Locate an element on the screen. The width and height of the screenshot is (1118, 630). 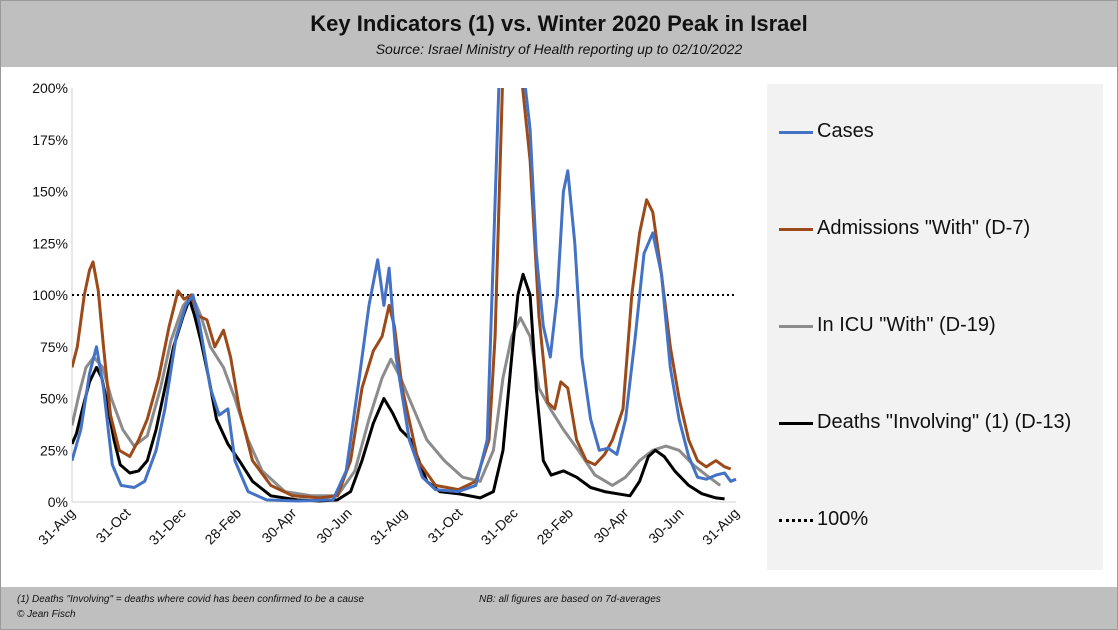
y-tick-label: 50% is located at coordinates (54, 399).